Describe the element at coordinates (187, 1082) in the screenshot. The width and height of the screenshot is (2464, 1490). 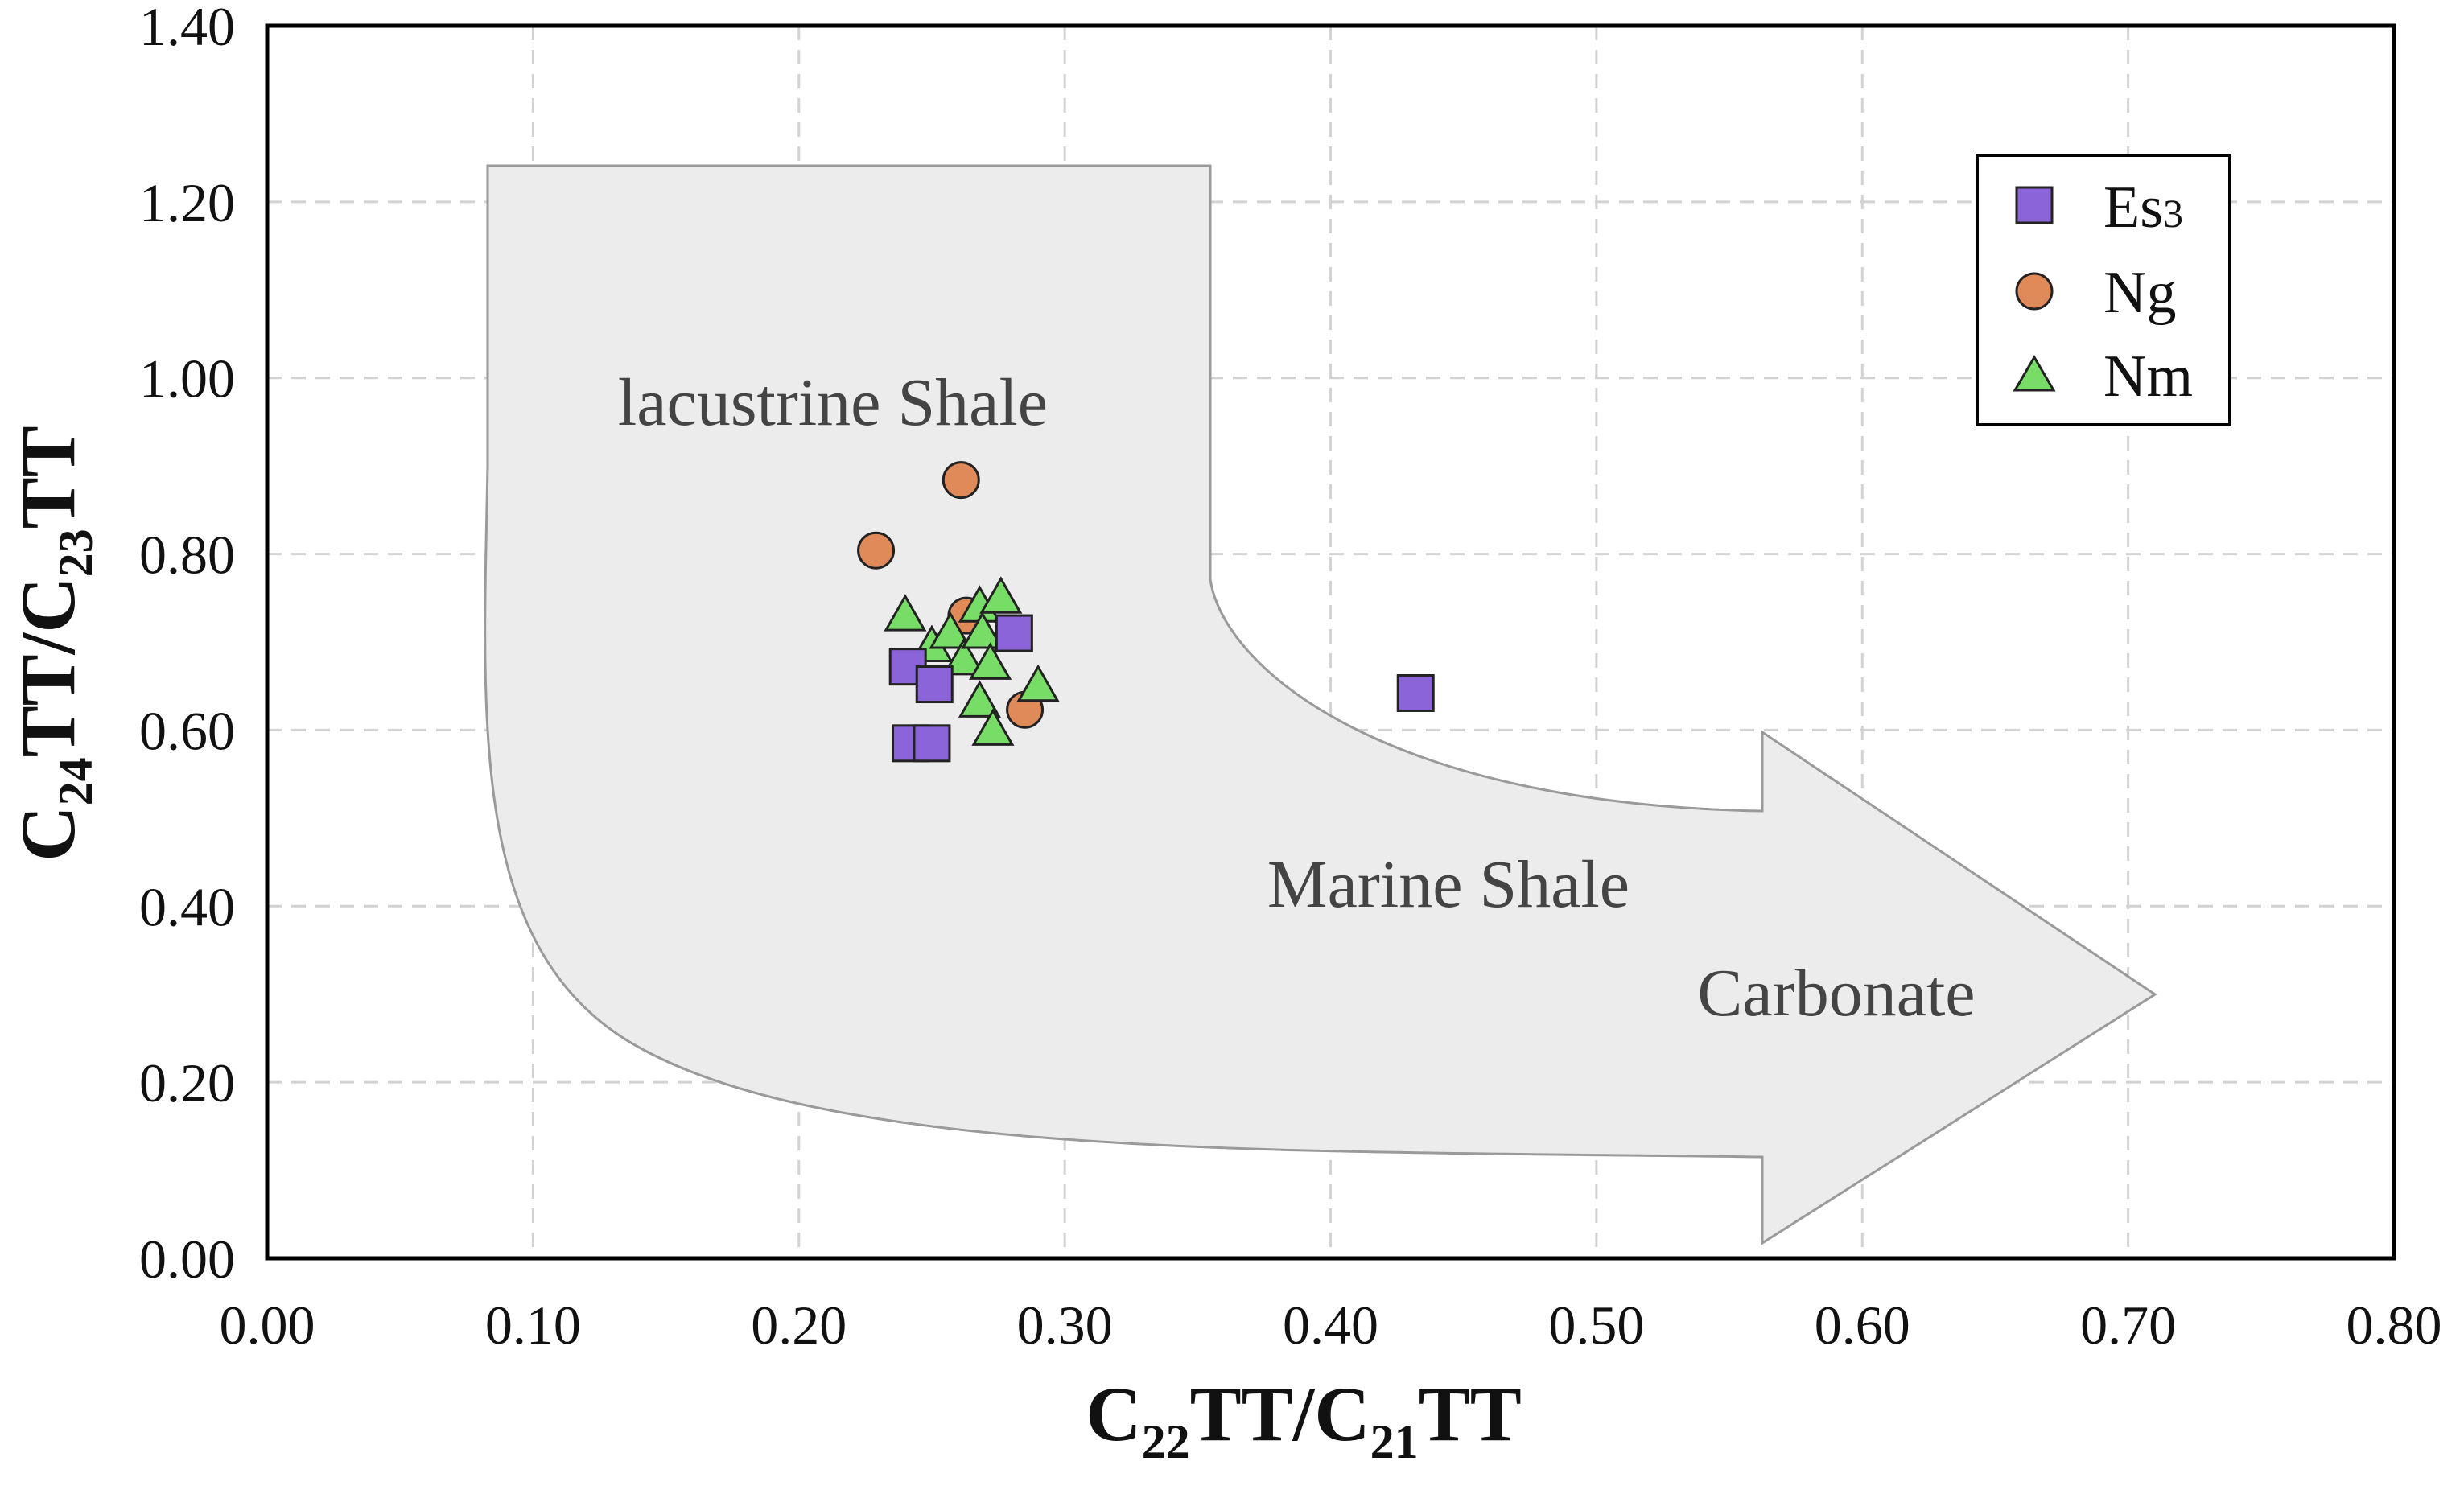
I see `y-tick-label: 0.20` at that location.